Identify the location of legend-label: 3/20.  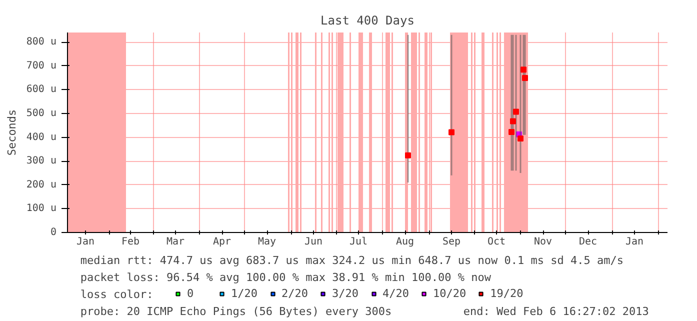
(345, 293).